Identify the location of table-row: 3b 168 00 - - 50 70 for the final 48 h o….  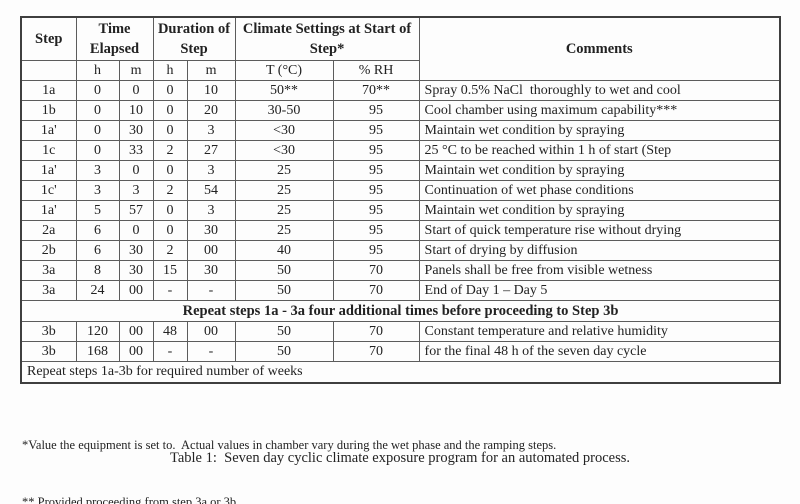
(400, 351).